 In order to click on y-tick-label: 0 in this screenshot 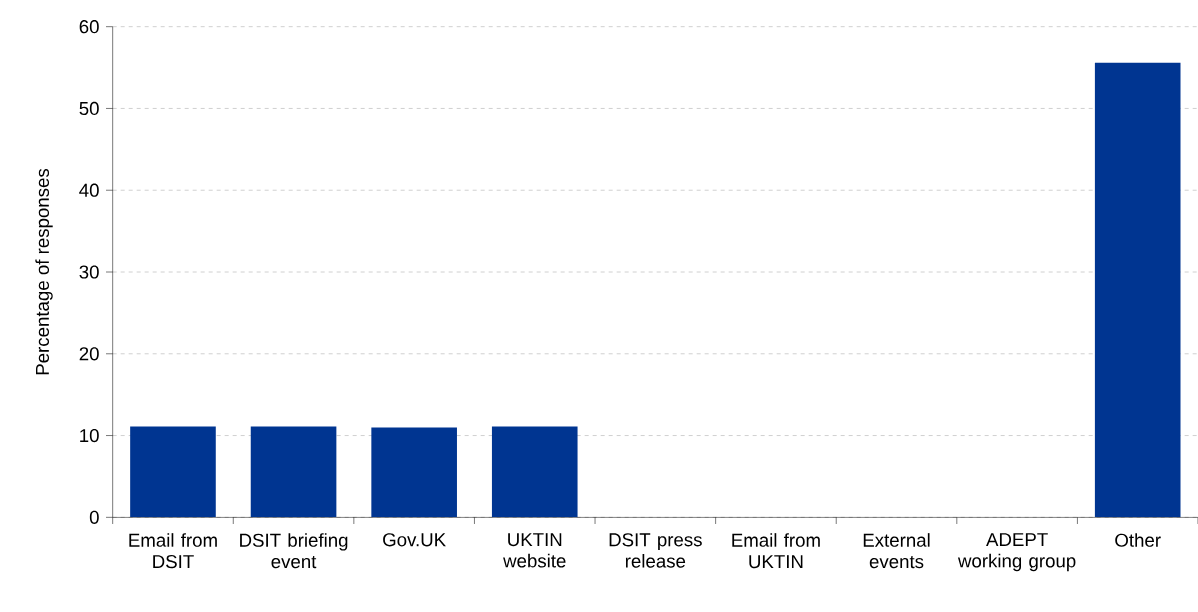, I will do `click(94, 517)`.